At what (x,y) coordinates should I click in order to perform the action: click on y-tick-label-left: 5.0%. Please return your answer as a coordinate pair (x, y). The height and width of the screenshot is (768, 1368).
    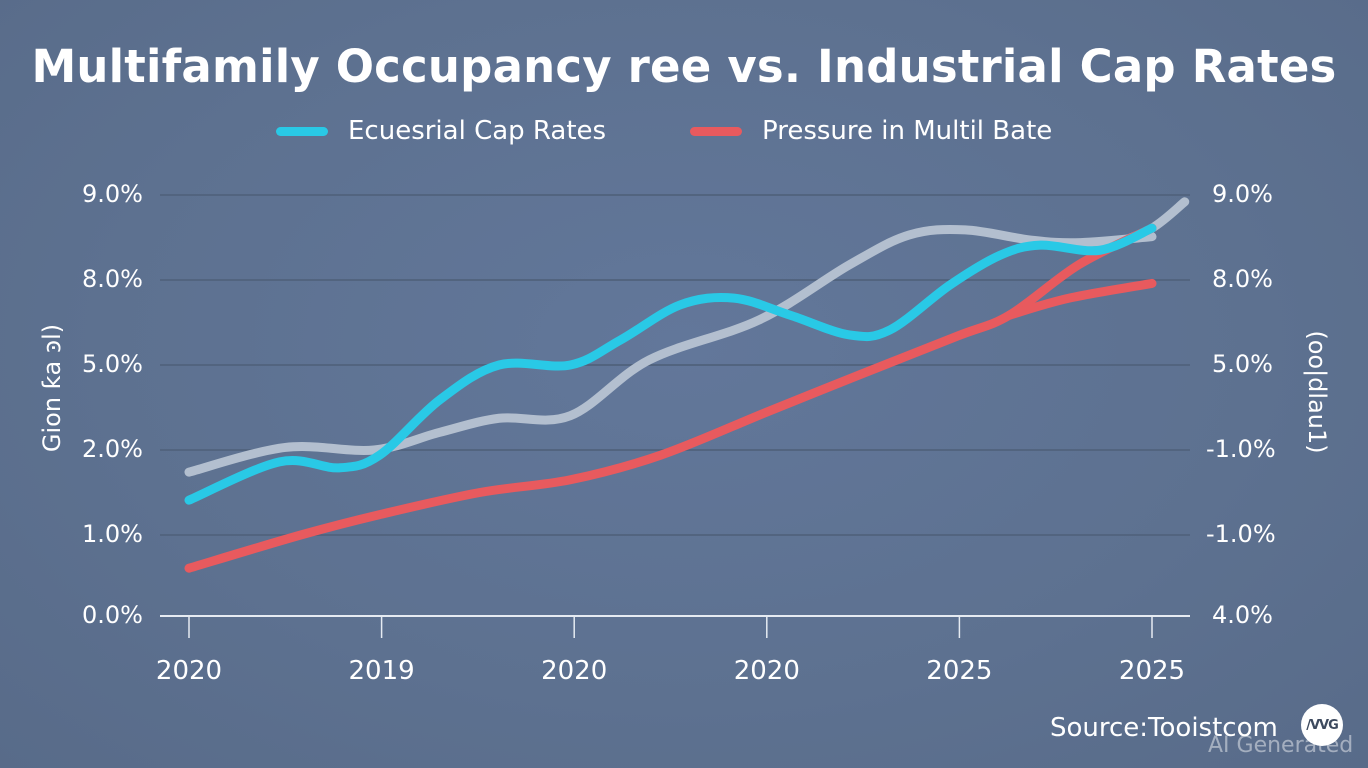
    Looking at the image, I should click on (112, 364).